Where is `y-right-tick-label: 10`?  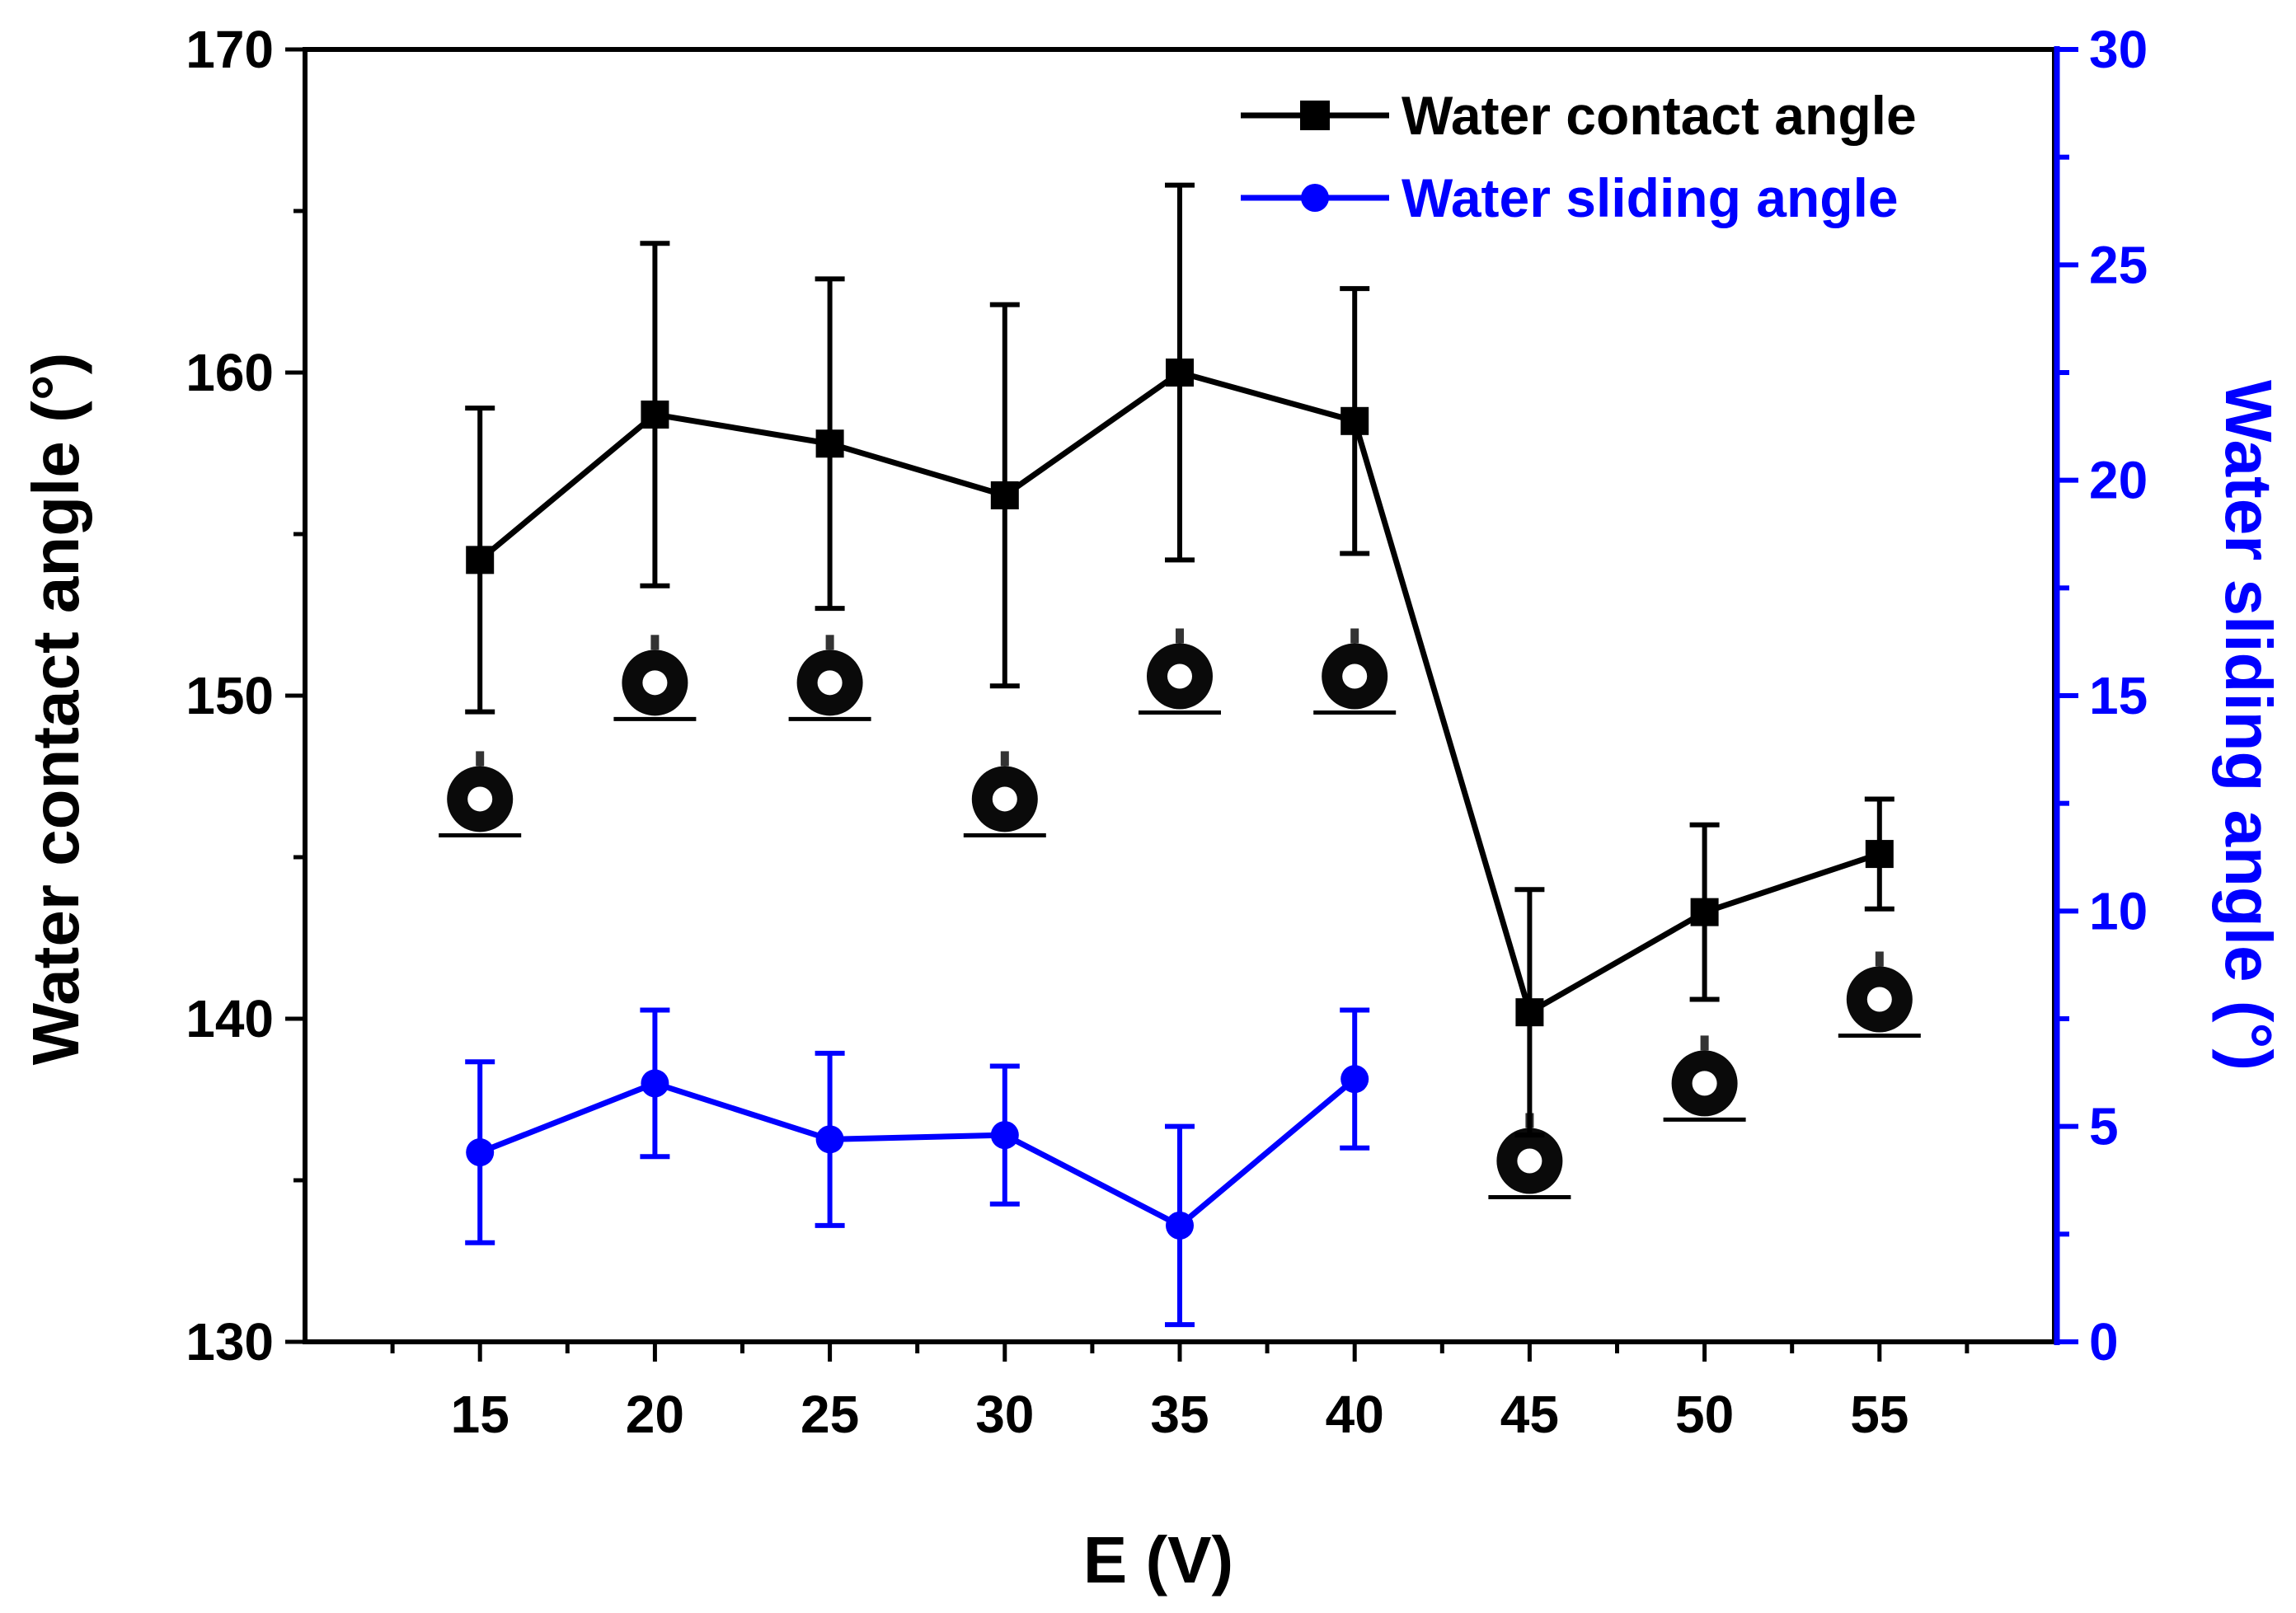
y-right-tick-label: 10 is located at coordinates (2119, 910).